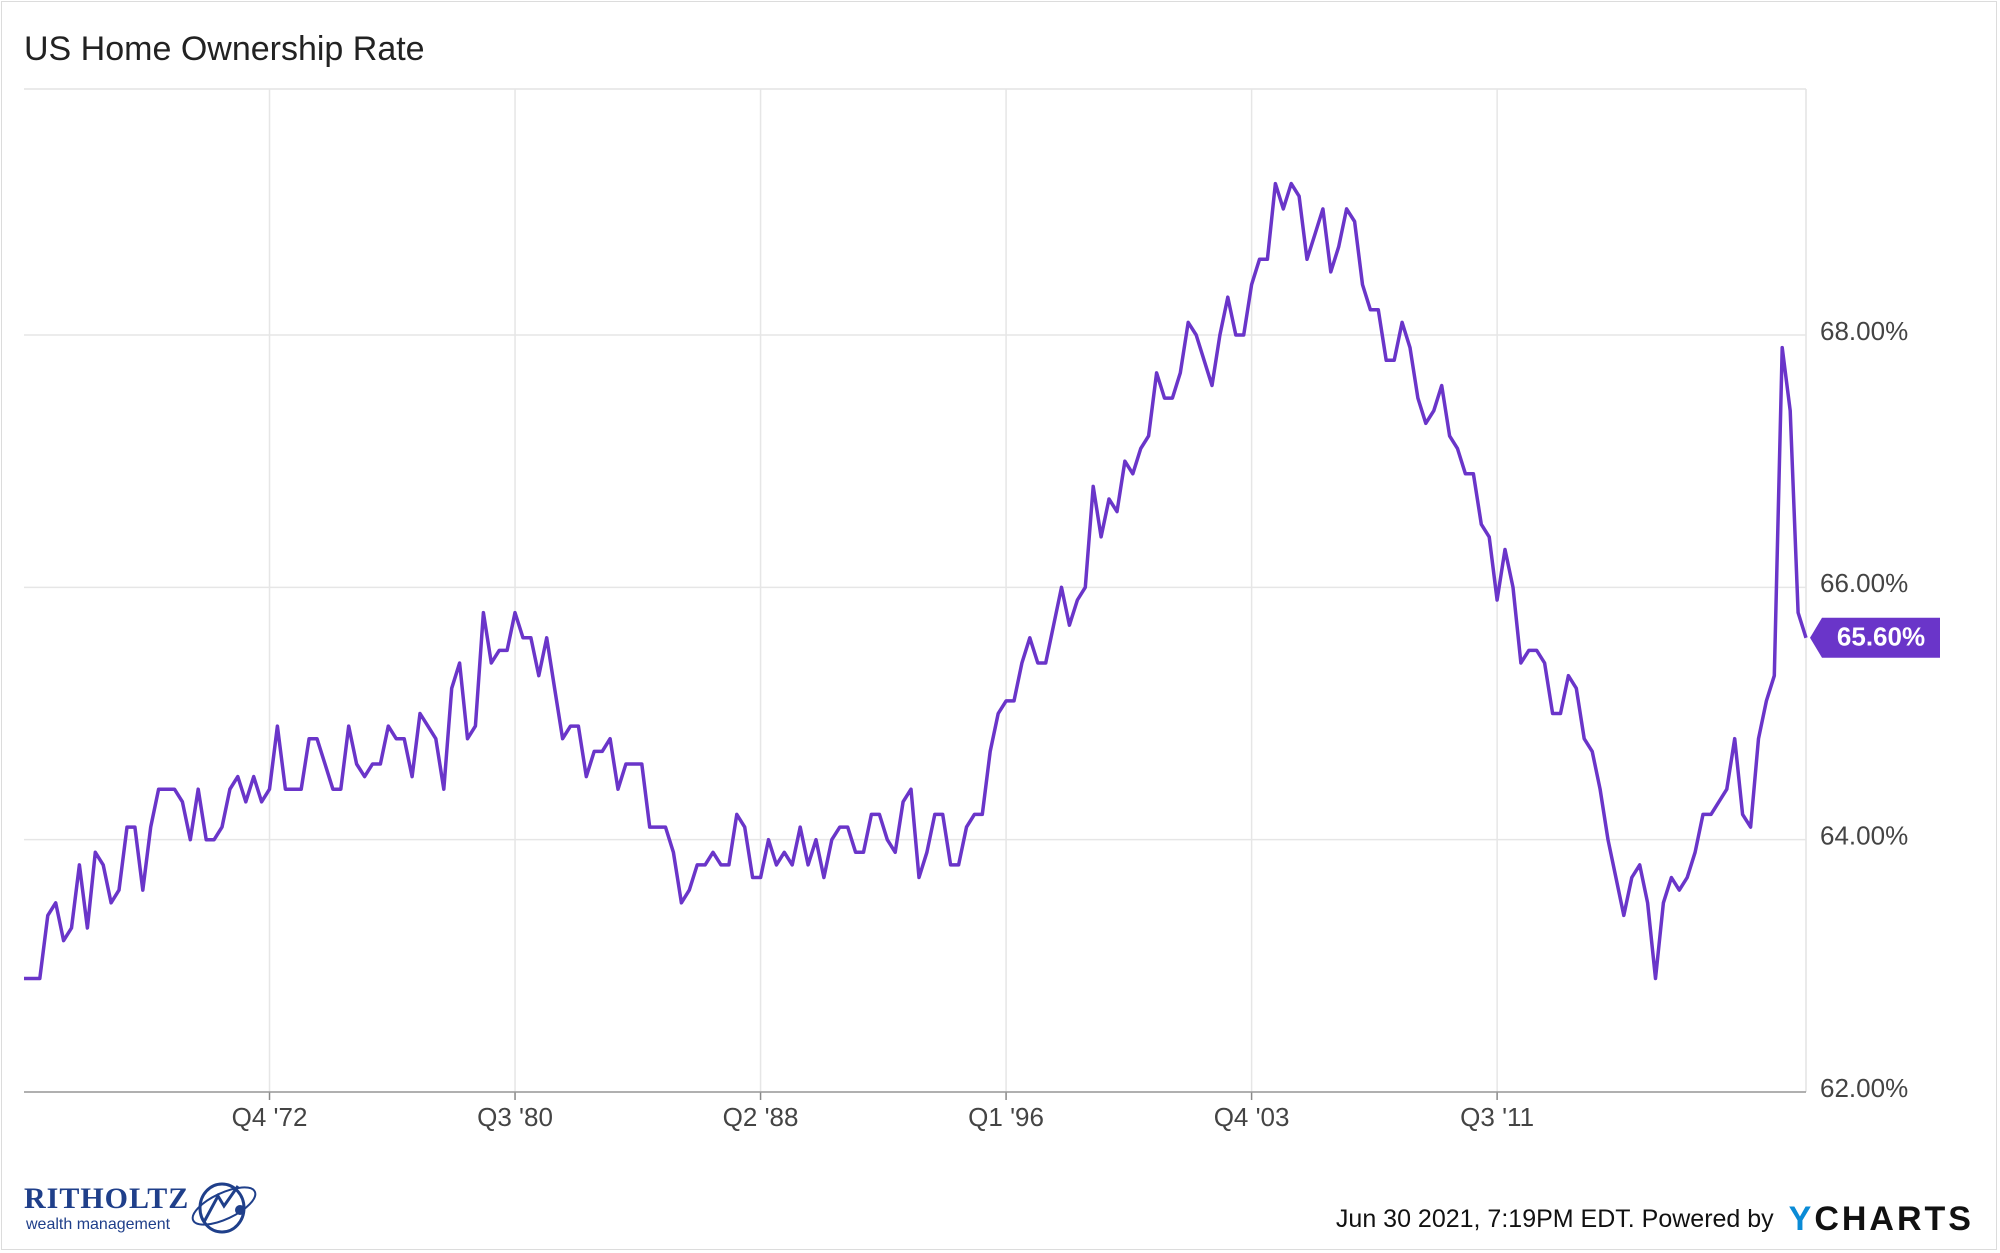  I want to click on x-tick-label: Q4 '72, so click(270, 1117).